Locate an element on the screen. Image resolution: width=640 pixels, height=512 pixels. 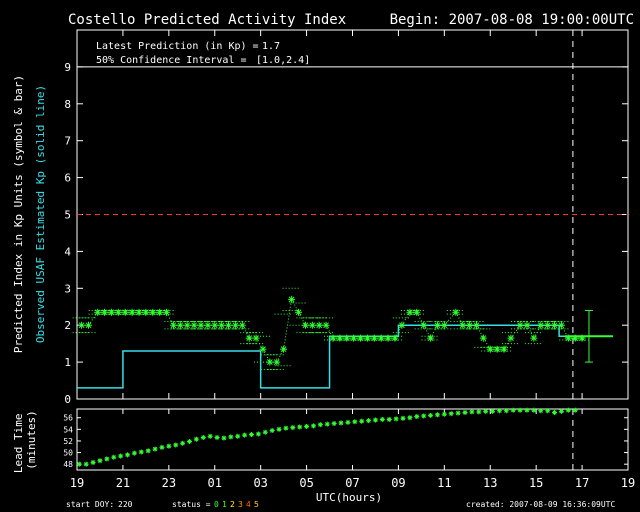
x-tick-label-12: 19 is located at coordinates (628, 483).